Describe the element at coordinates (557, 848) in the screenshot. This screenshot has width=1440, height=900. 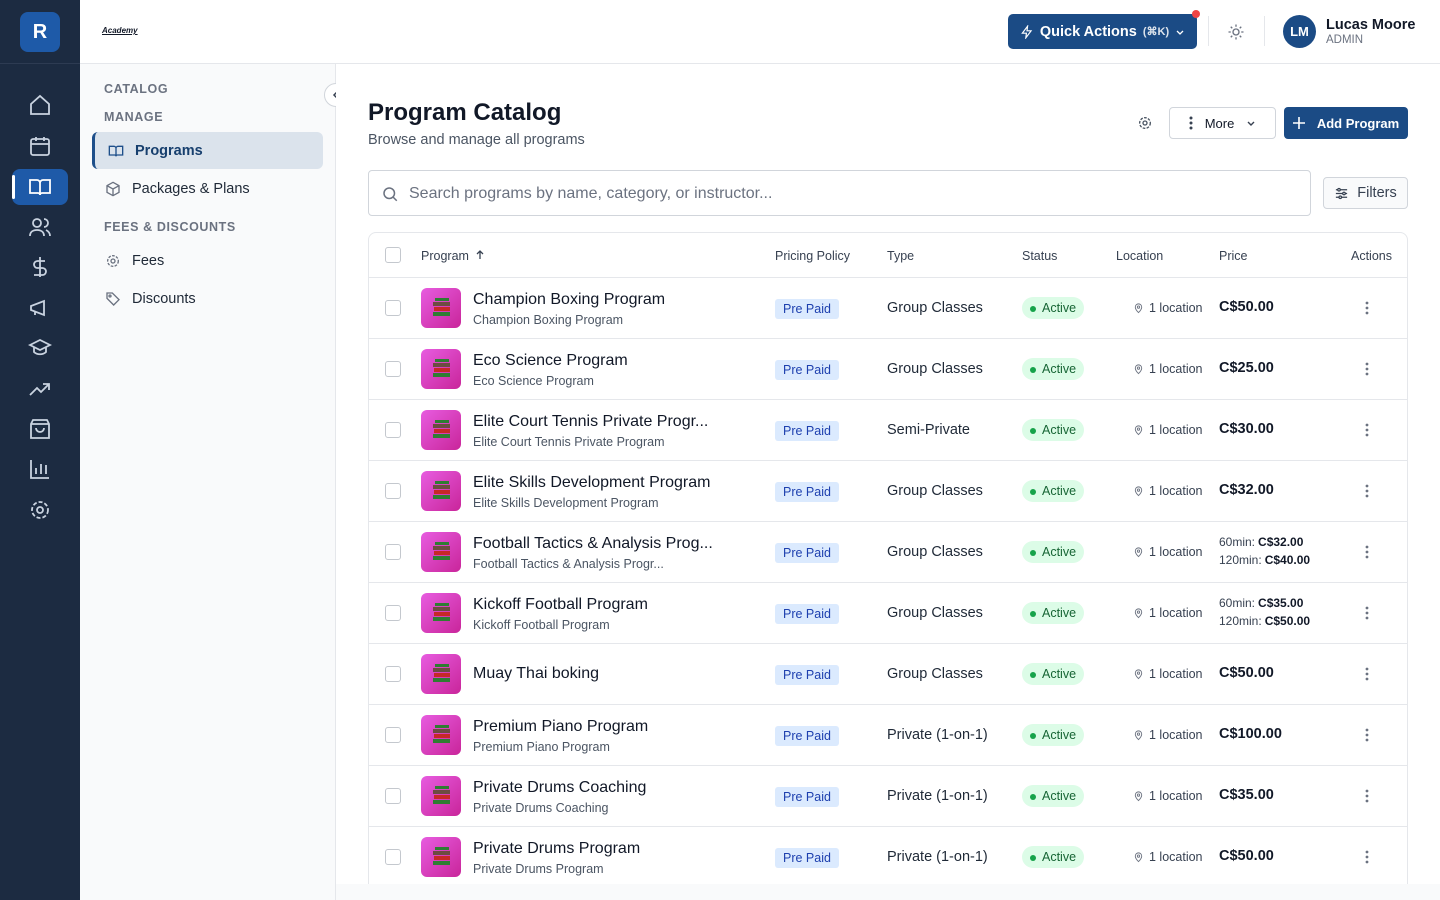
I see `program-name: Private Drums Program` at that location.